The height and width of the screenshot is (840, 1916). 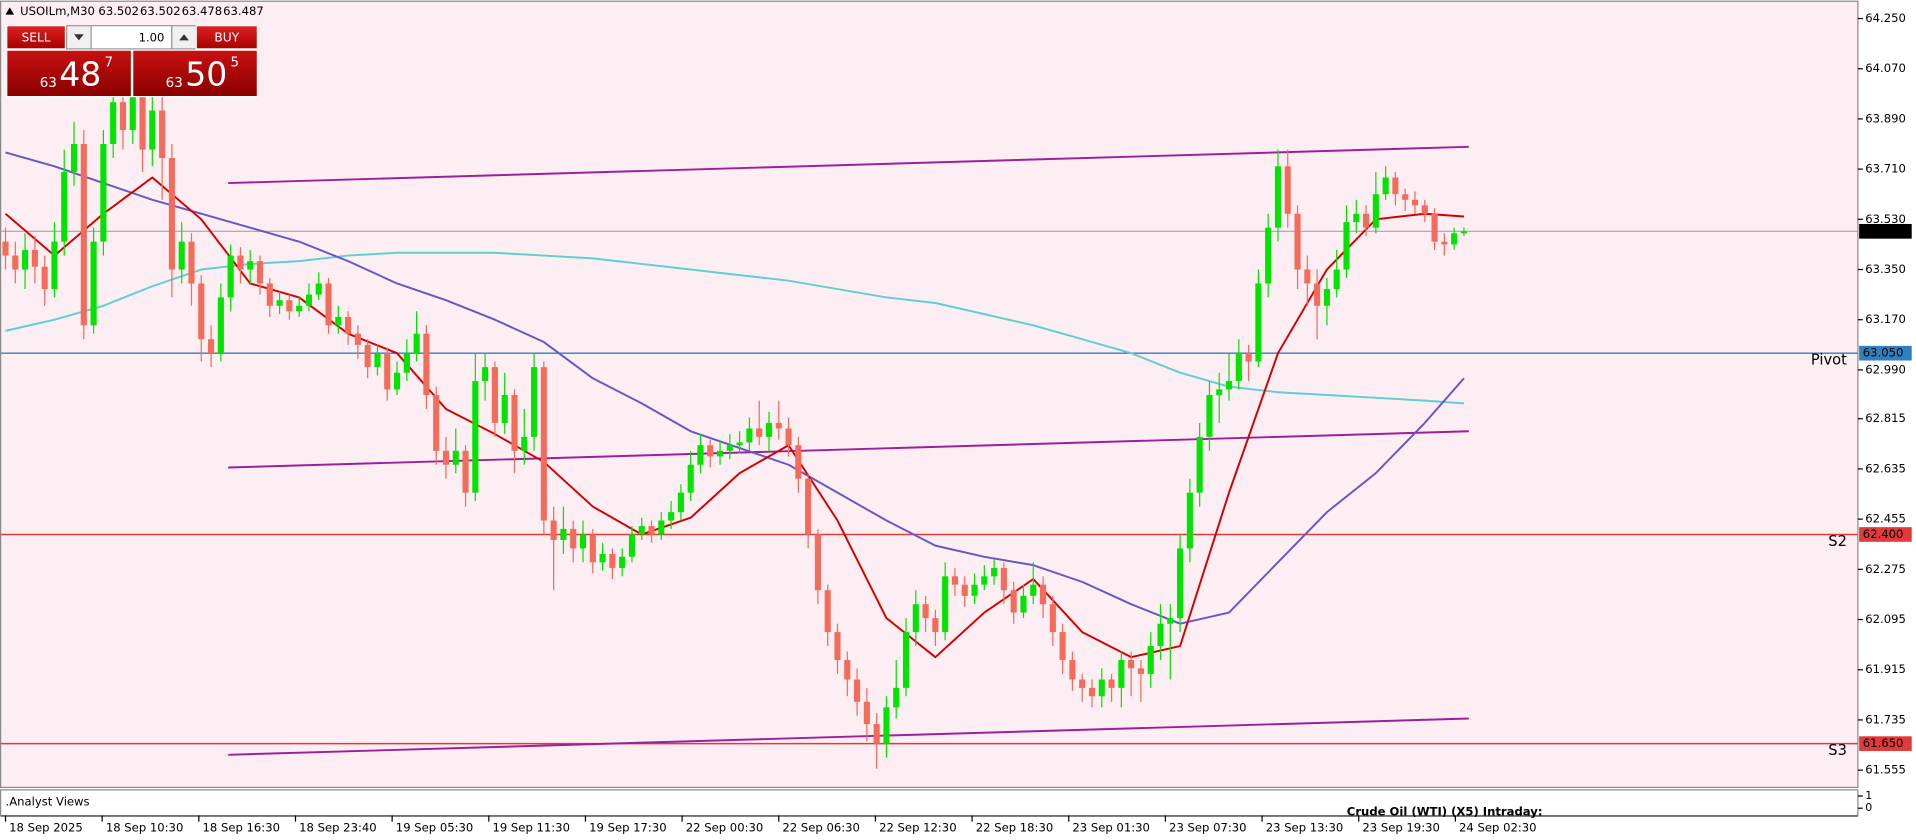 What do you see at coordinates (1885, 418) in the screenshot?
I see `y-tick-label: 62.815` at bounding box center [1885, 418].